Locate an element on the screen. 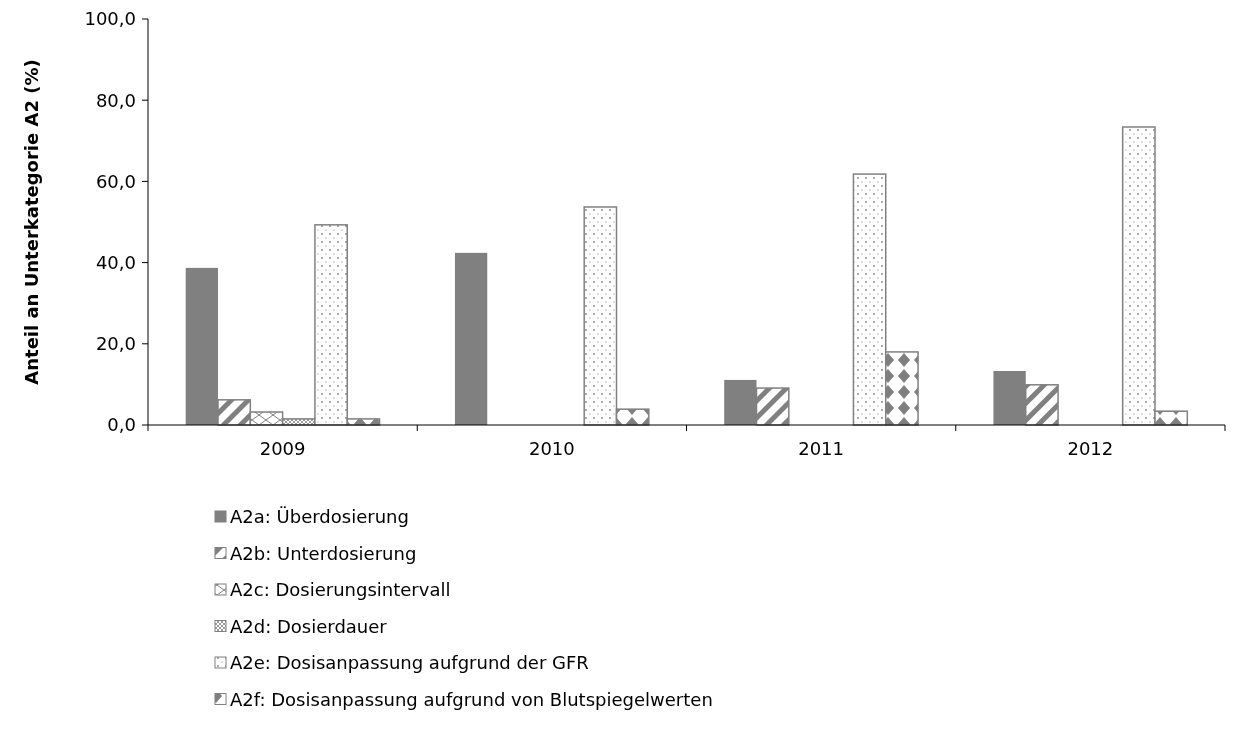 The height and width of the screenshot is (755, 1255). y-axis-title: Anteil an Unterkategorie A2 (%) is located at coordinates (31, 222).